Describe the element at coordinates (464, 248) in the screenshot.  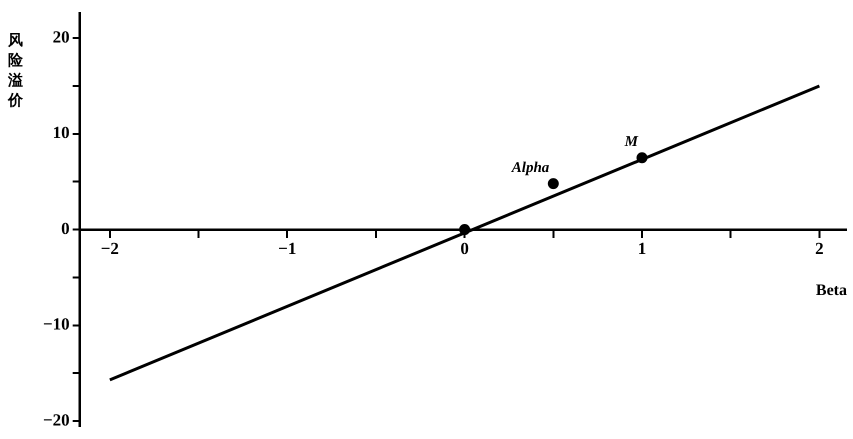
I see `x-tick-label: 0` at that location.